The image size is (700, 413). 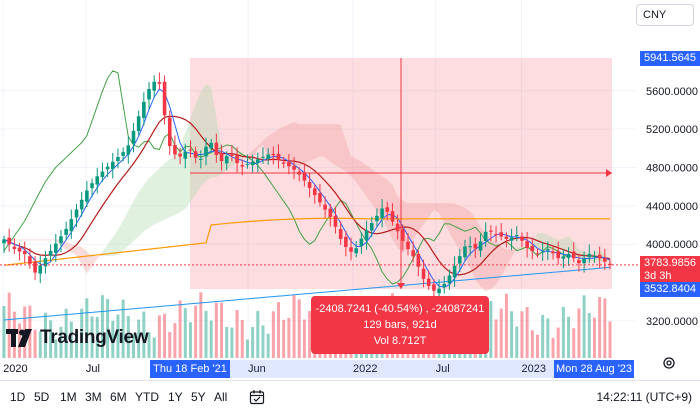 I want to click on range-3m: 3M, so click(x=93, y=397).